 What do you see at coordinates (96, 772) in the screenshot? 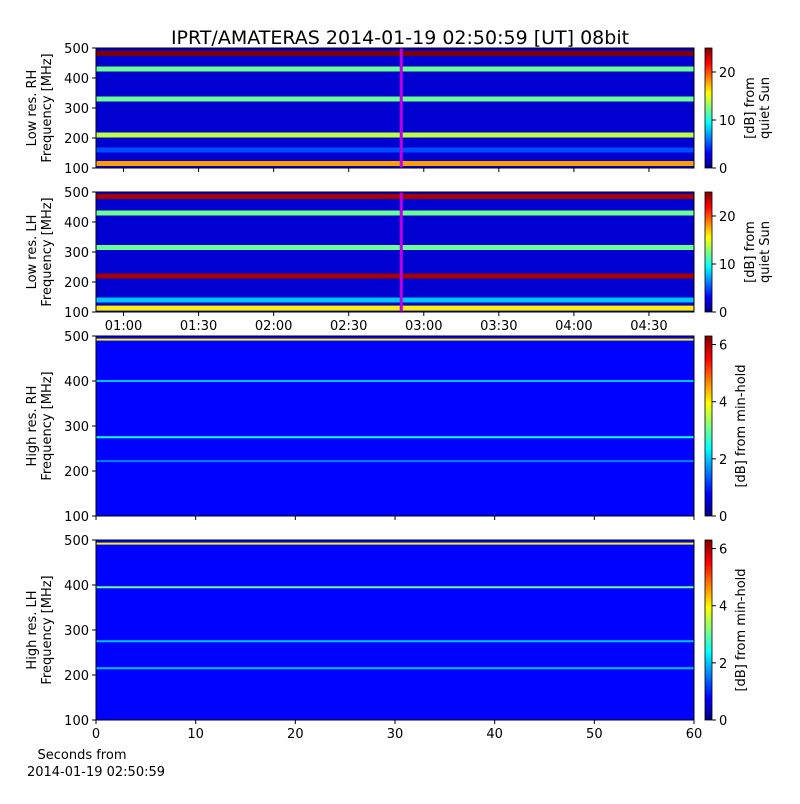
I see `x-axis-label: 2014-01-19 02:50:59` at bounding box center [96, 772].